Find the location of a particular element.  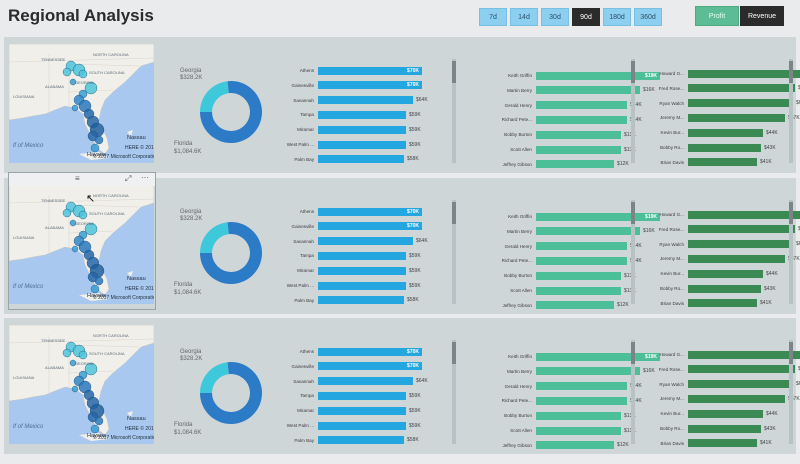

donut-slice-georgia is located at coordinates (214, 377).